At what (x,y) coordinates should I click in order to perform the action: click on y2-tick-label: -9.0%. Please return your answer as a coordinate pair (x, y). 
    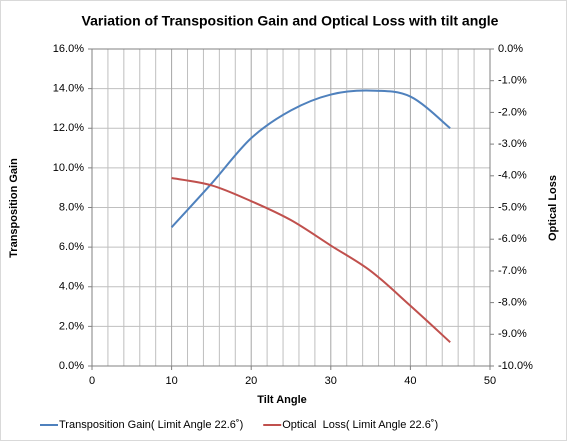
    Looking at the image, I should click on (512, 334).